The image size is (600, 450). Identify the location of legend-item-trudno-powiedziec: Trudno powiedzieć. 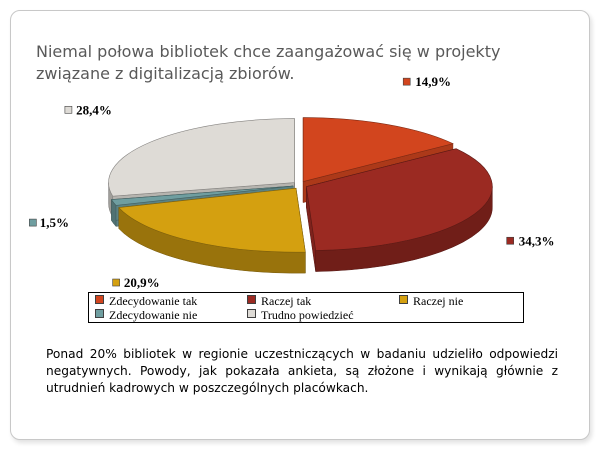
(300, 315).